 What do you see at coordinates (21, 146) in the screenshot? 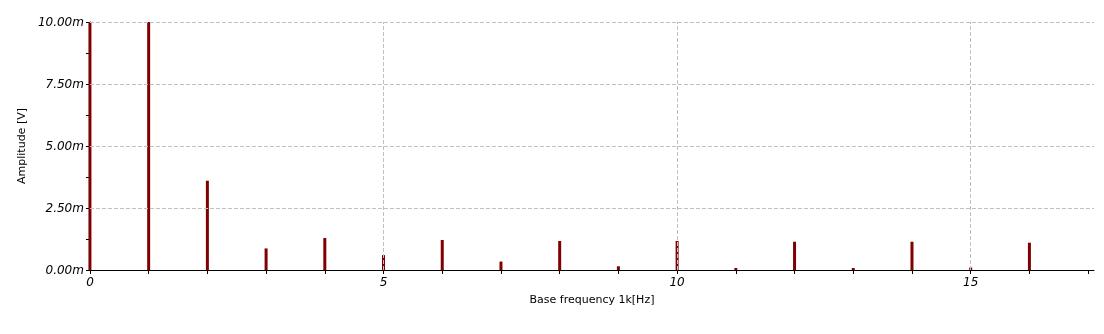
I see `y-axis-title: Amplitude [V]` at bounding box center [21, 146].